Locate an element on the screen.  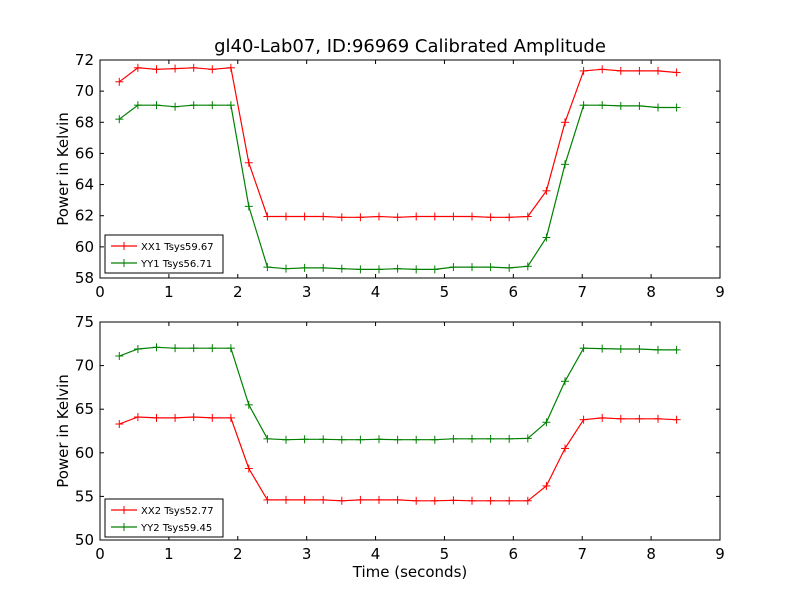
y-axis-label: Power in Kelvin is located at coordinates (63, 431).